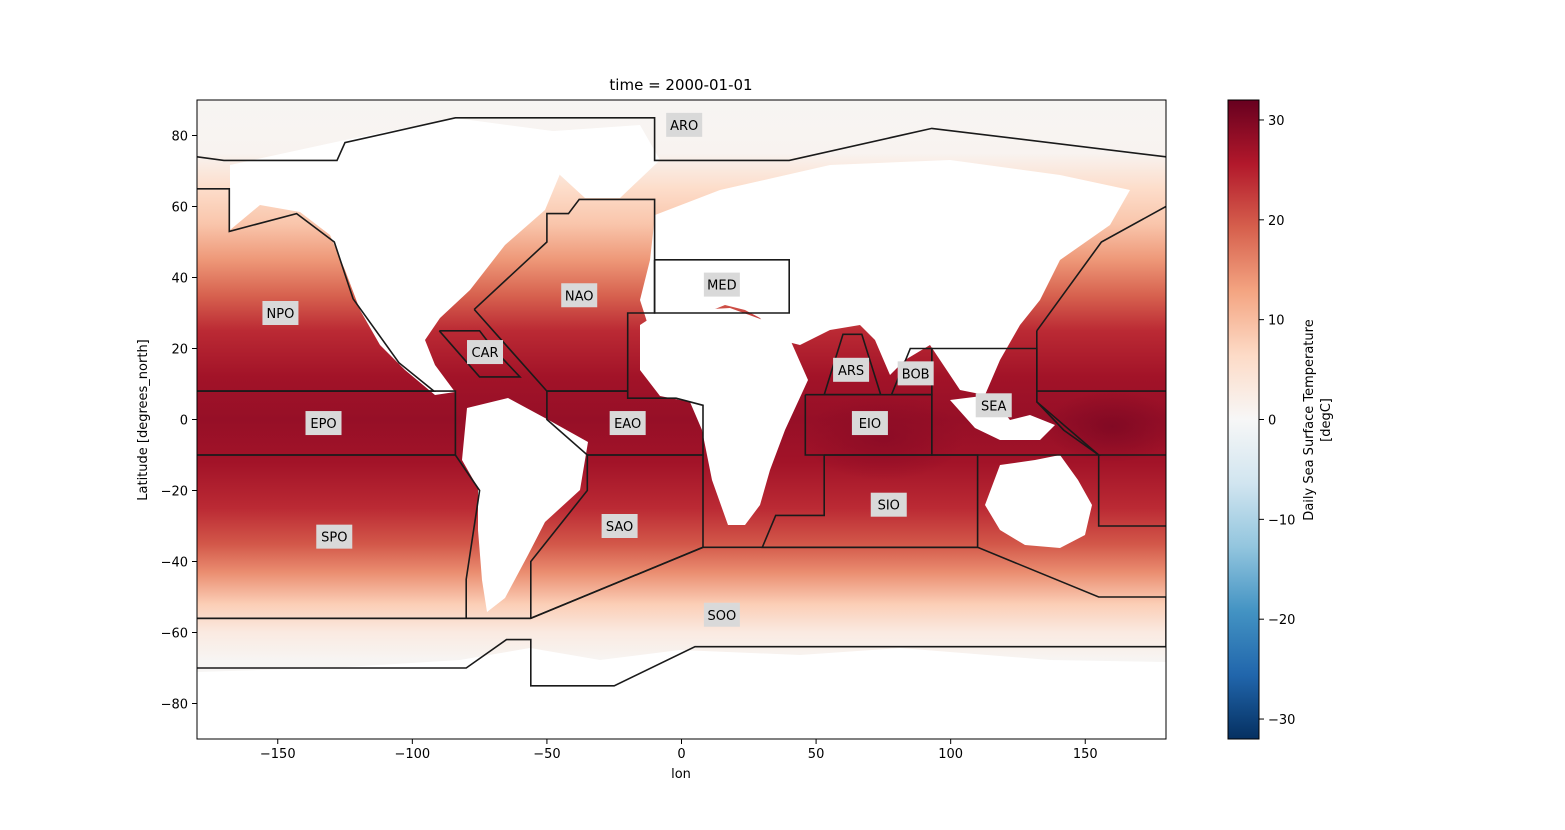 The width and height of the screenshot is (1565, 830). What do you see at coordinates (174, 563) in the screenshot?
I see `y-tick-label: −40` at bounding box center [174, 563].